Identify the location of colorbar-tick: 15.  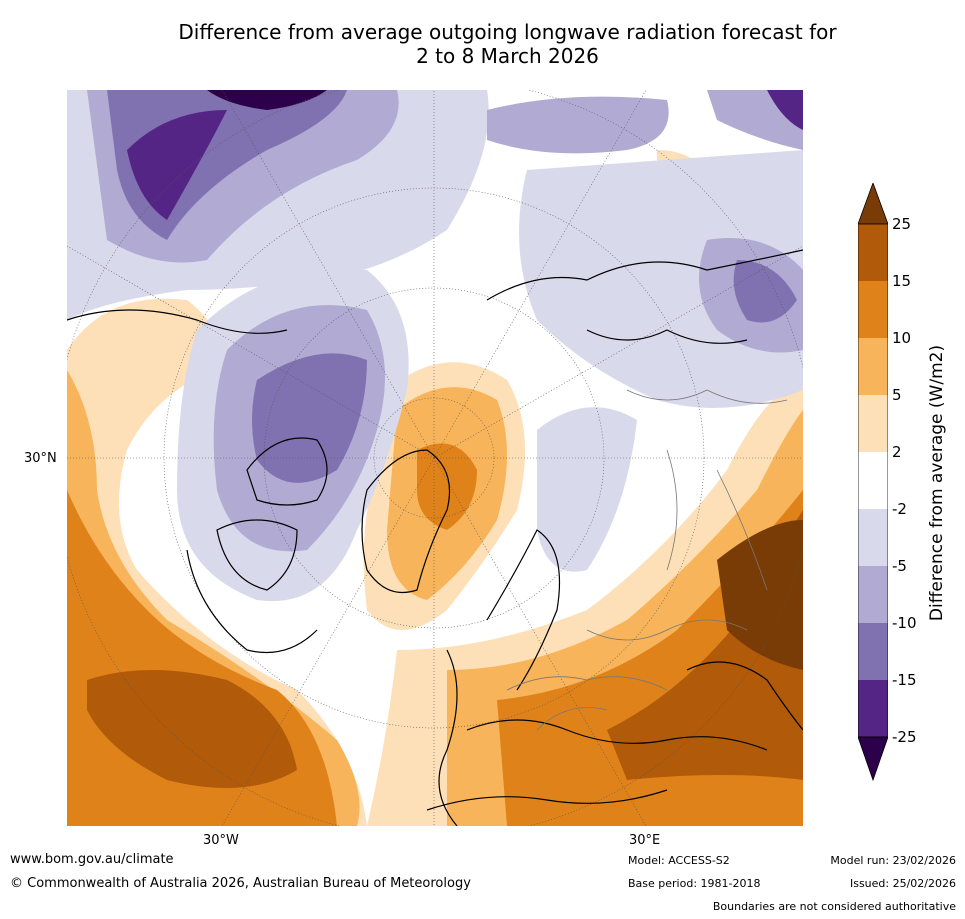
(902, 281).